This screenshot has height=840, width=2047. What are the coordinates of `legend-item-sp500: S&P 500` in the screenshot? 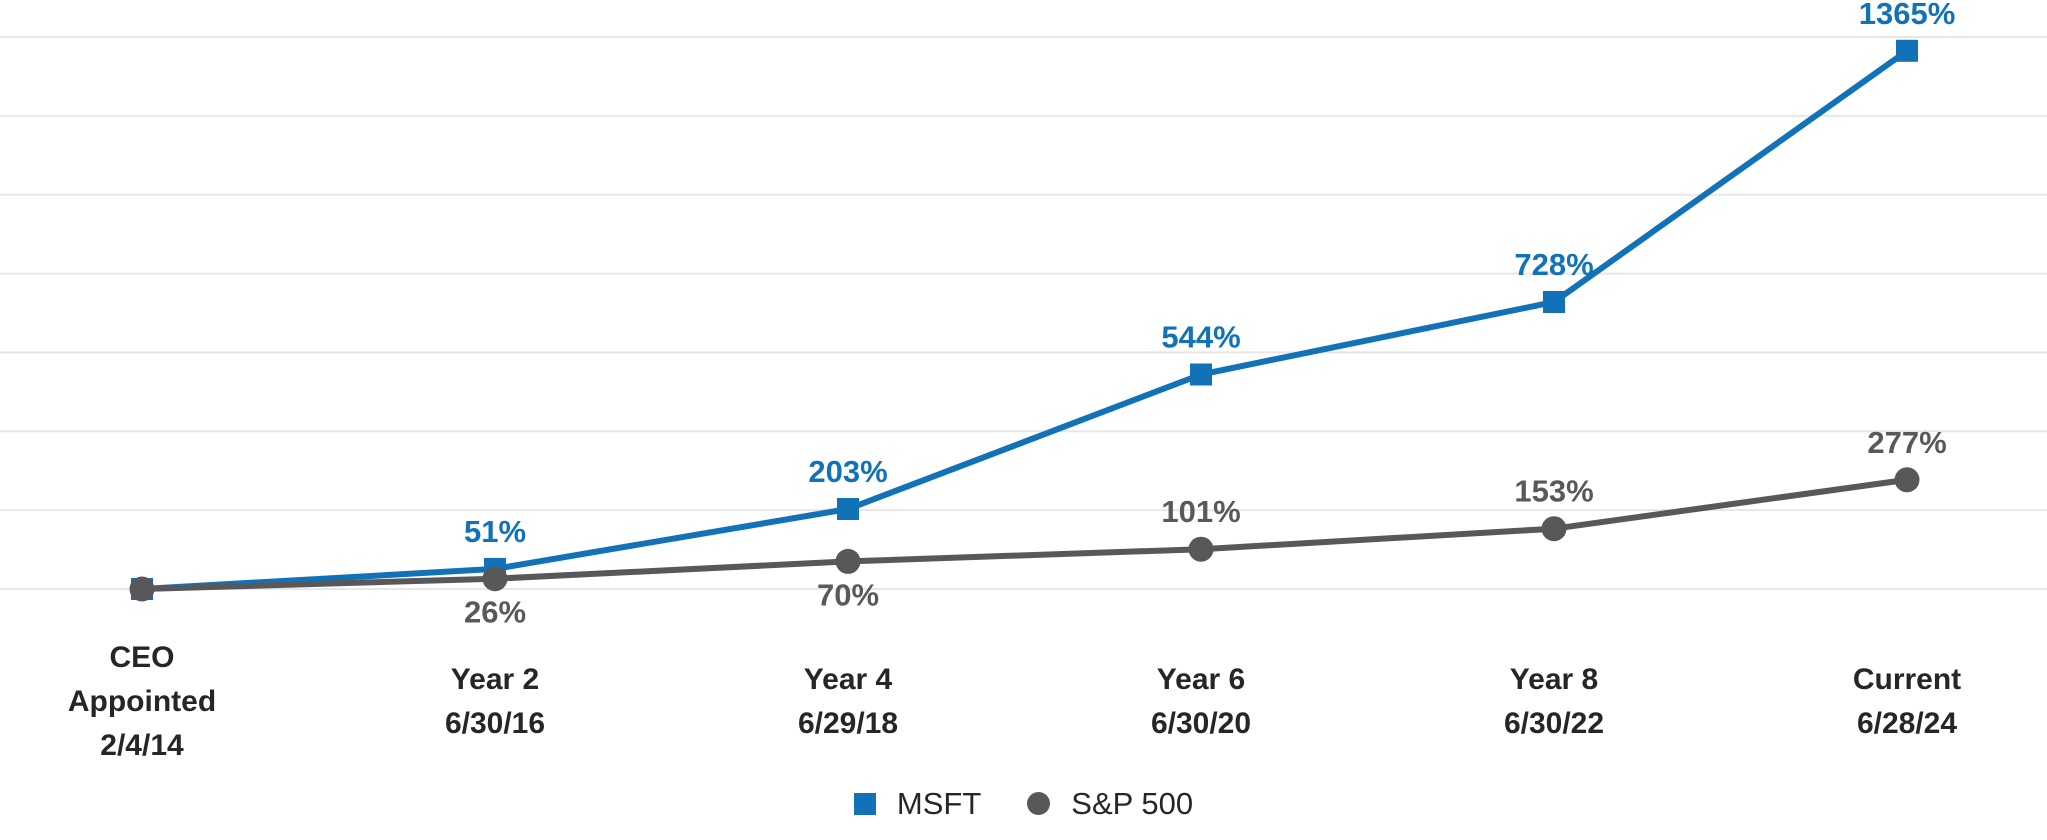 It's located at (1110, 803).